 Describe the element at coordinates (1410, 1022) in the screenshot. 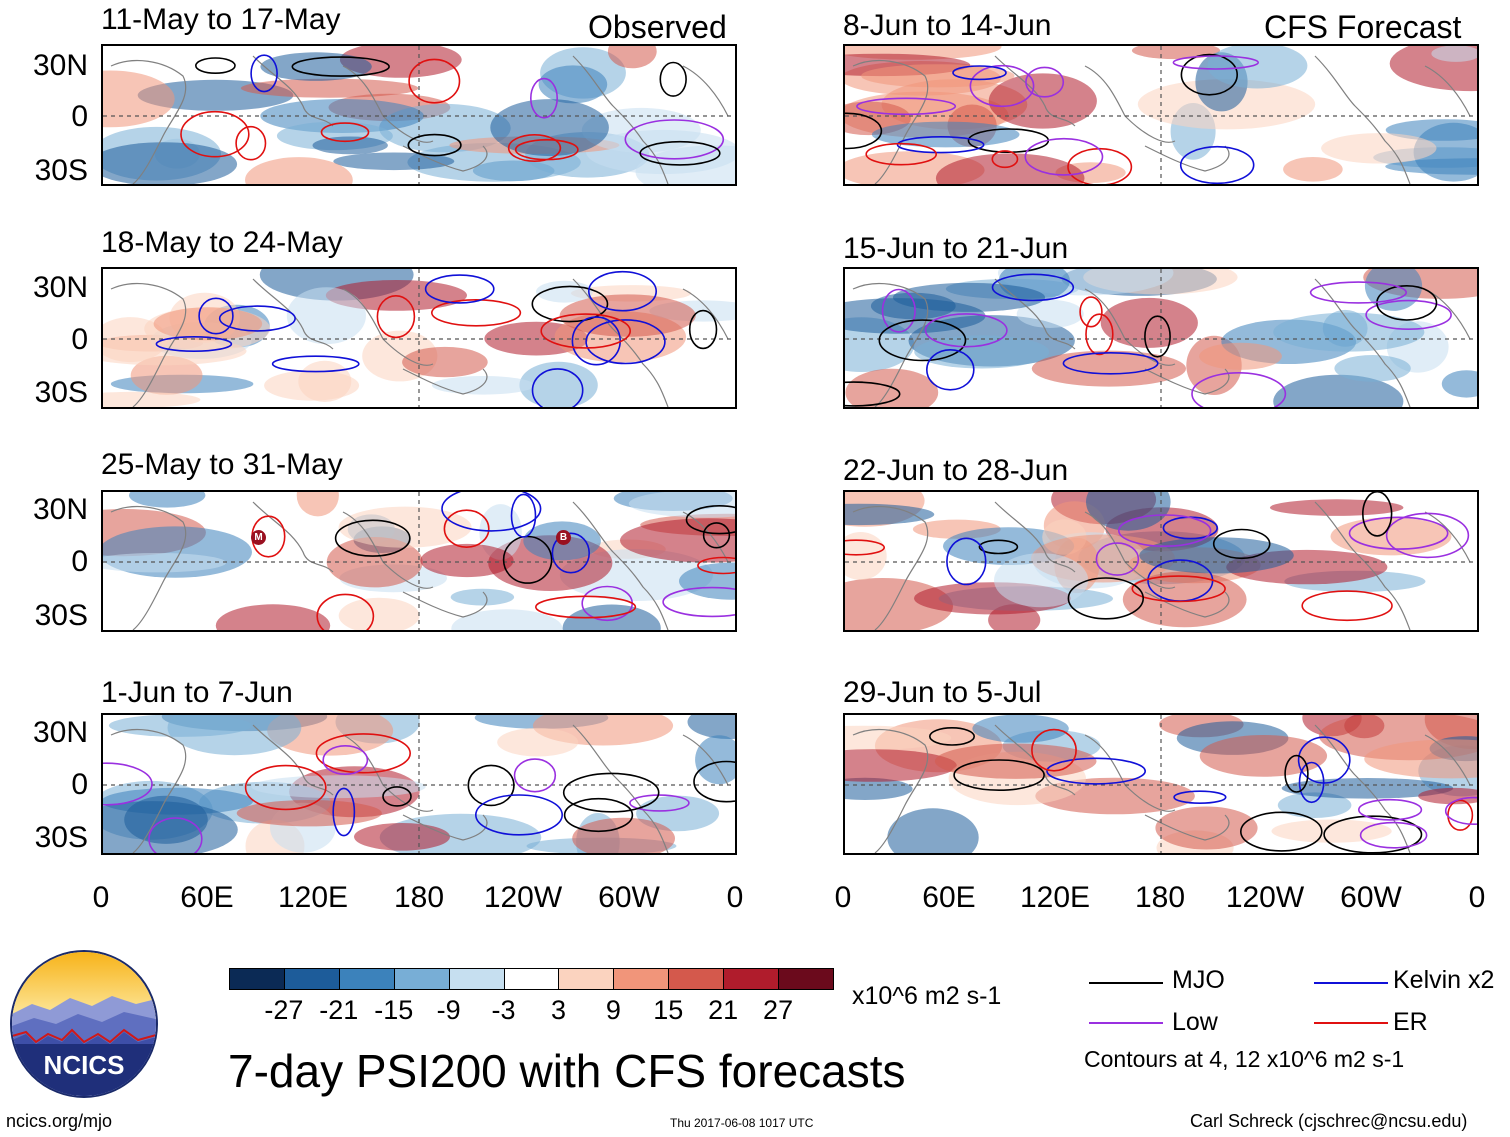

I see `legend-er-label: ER` at that location.